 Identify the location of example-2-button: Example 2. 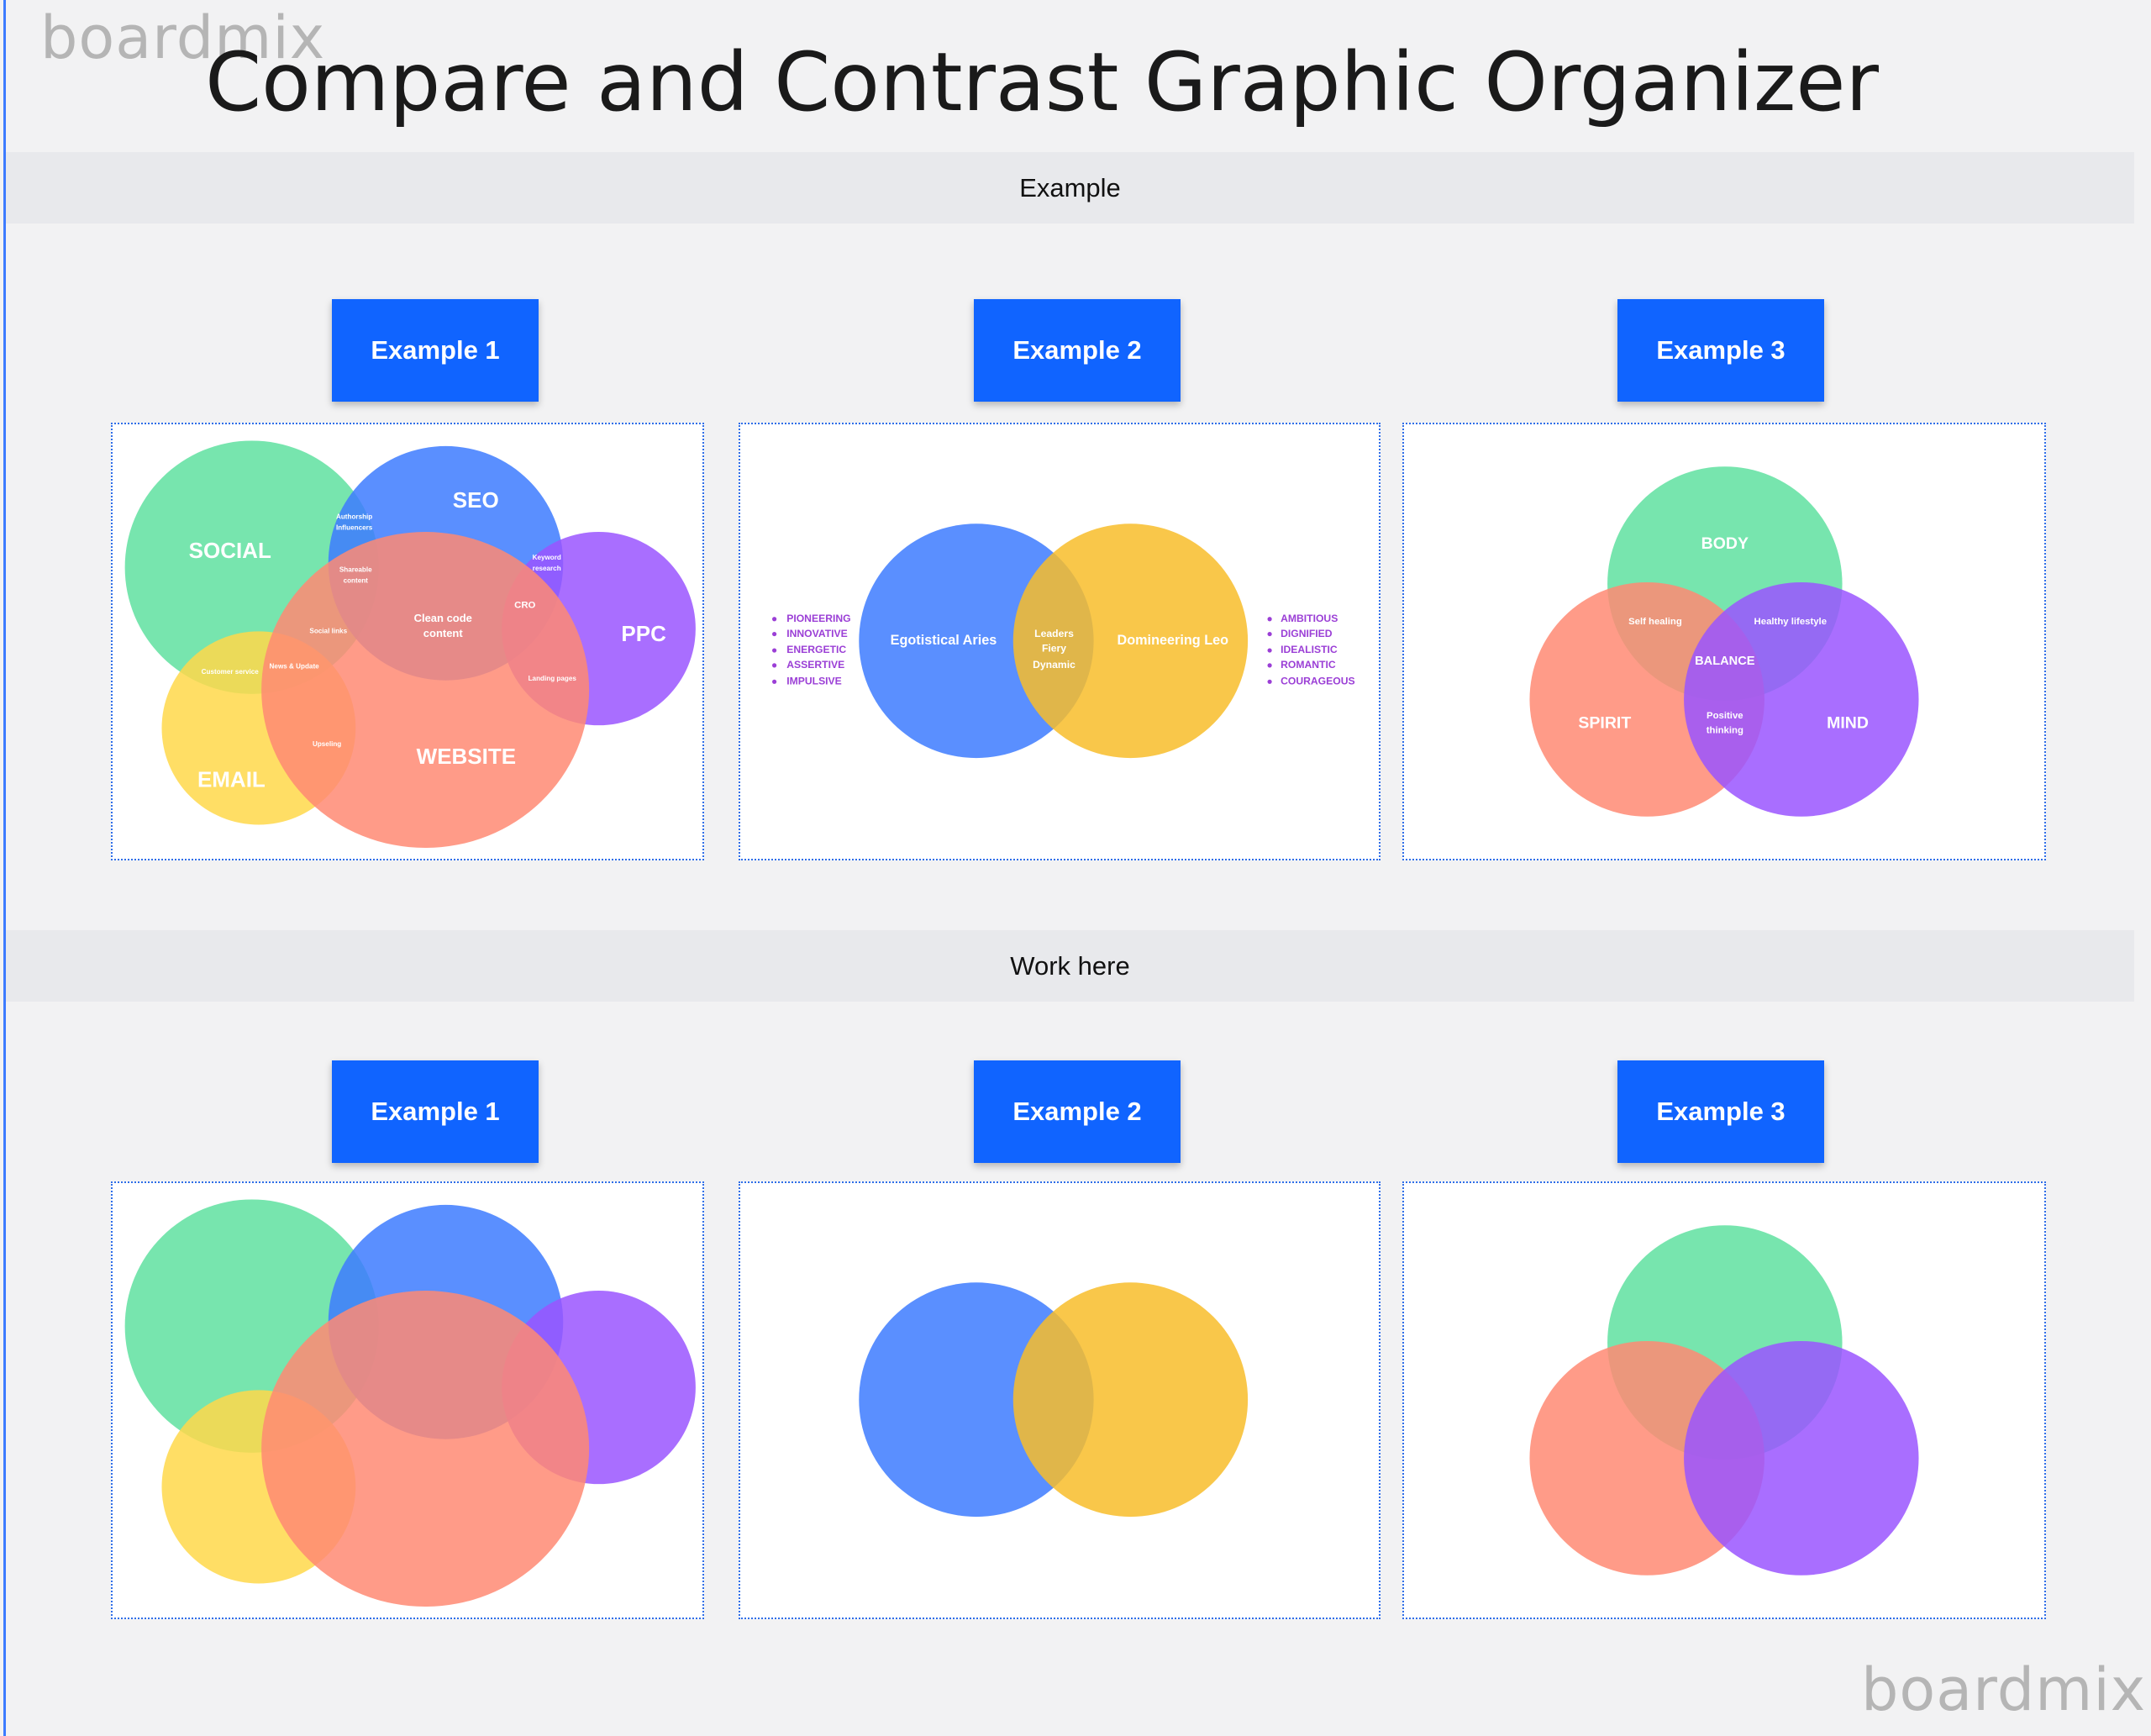
(1077, 350).